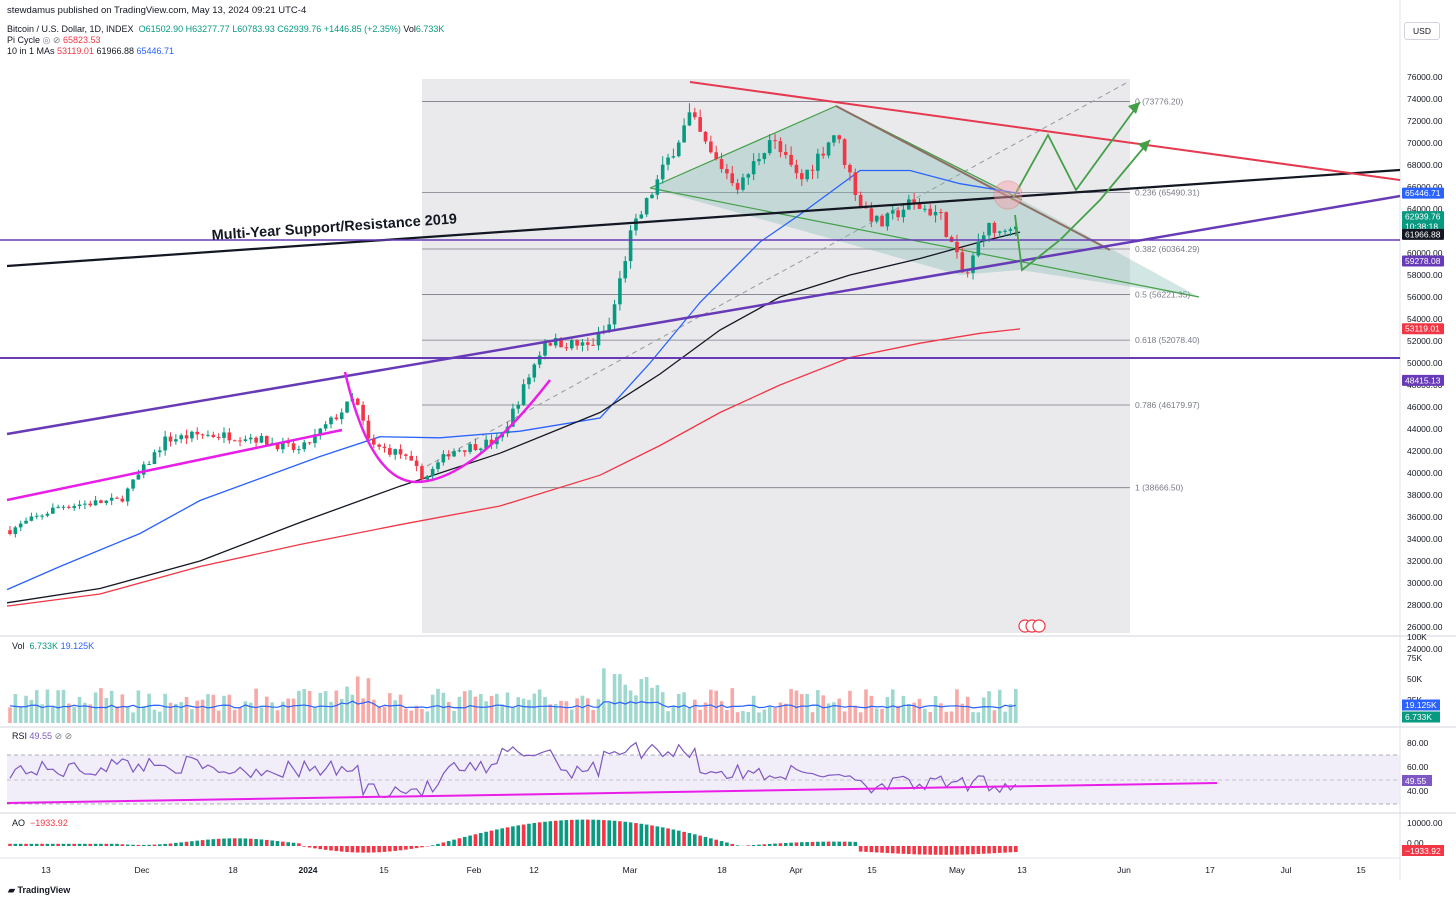 The height and width of the screenshot is (903, 1456). I want to click on magenta-channel-line, so click(174, 465).